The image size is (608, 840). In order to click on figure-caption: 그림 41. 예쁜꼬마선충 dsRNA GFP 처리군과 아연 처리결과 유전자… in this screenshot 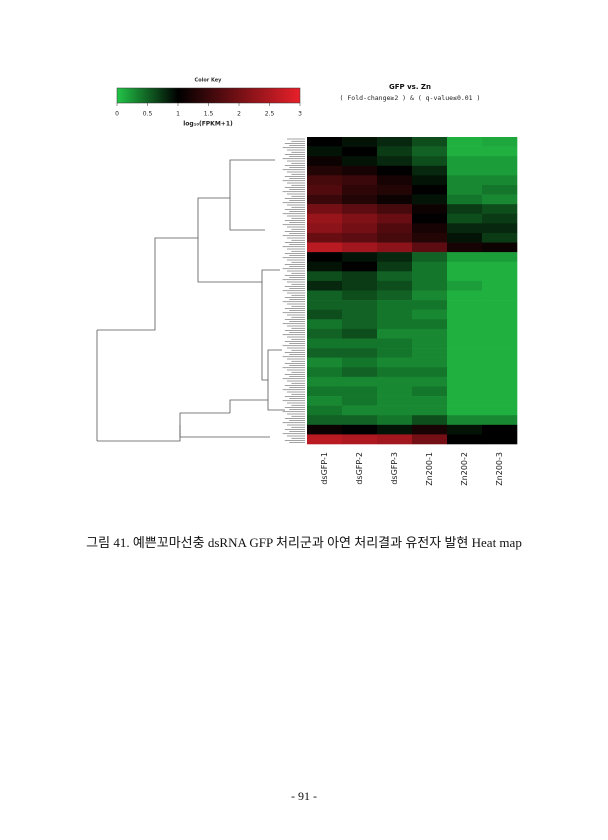, I will do `click(304, 542)`.